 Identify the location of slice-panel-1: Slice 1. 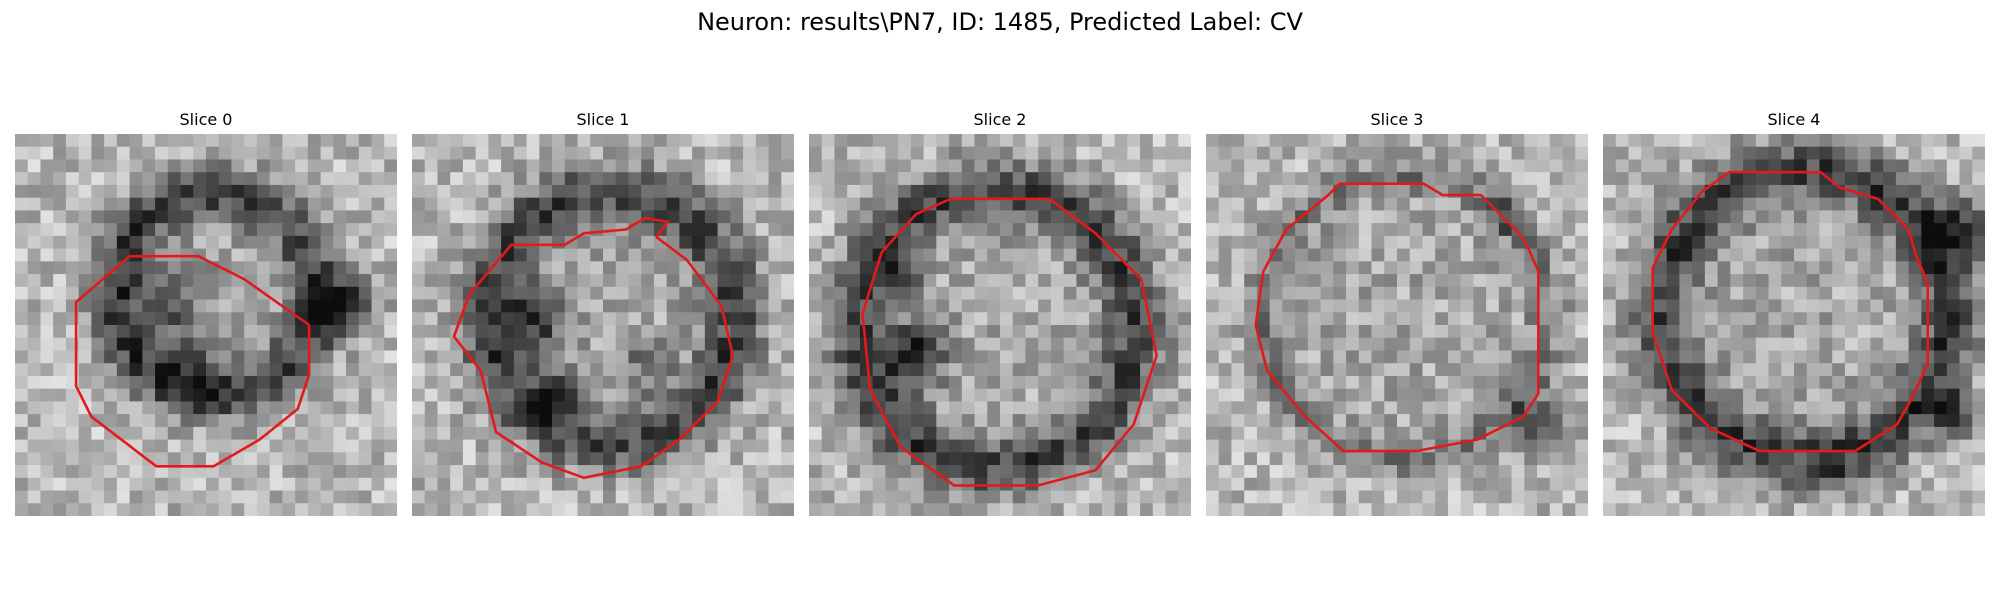
(603, 314).